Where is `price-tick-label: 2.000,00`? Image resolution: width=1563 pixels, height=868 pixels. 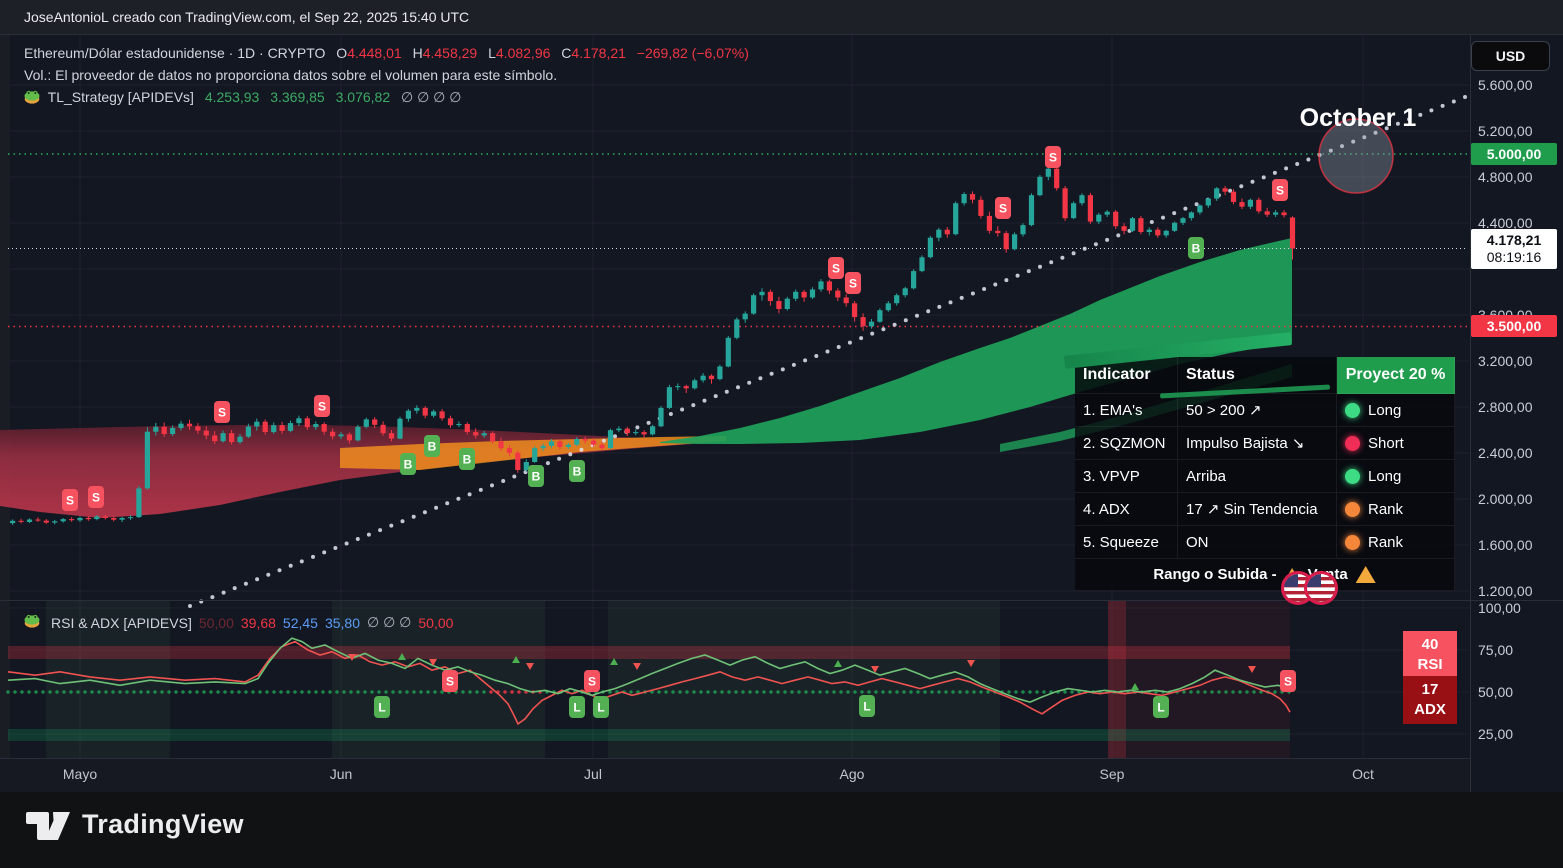
price-tick-label: 2.000,00 is located at coordinates (1505, 499).